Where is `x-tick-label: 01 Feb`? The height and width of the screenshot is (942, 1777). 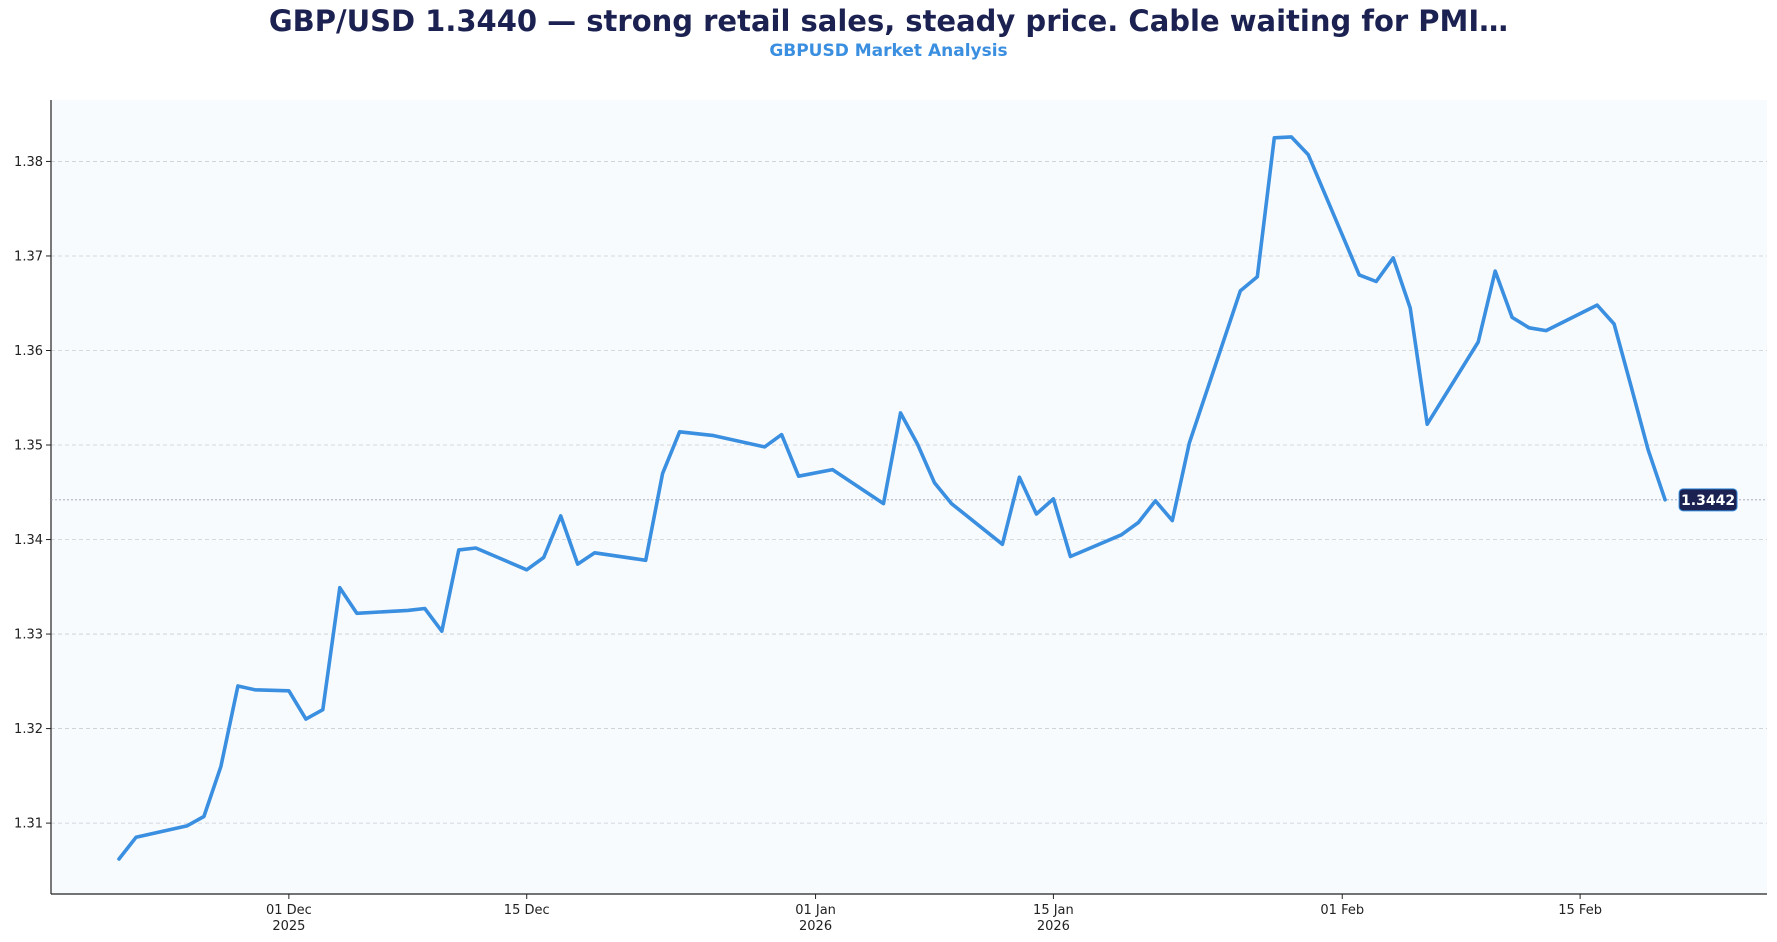 x-tick-label: 01 Feb is located at coordinates (1342, 910).